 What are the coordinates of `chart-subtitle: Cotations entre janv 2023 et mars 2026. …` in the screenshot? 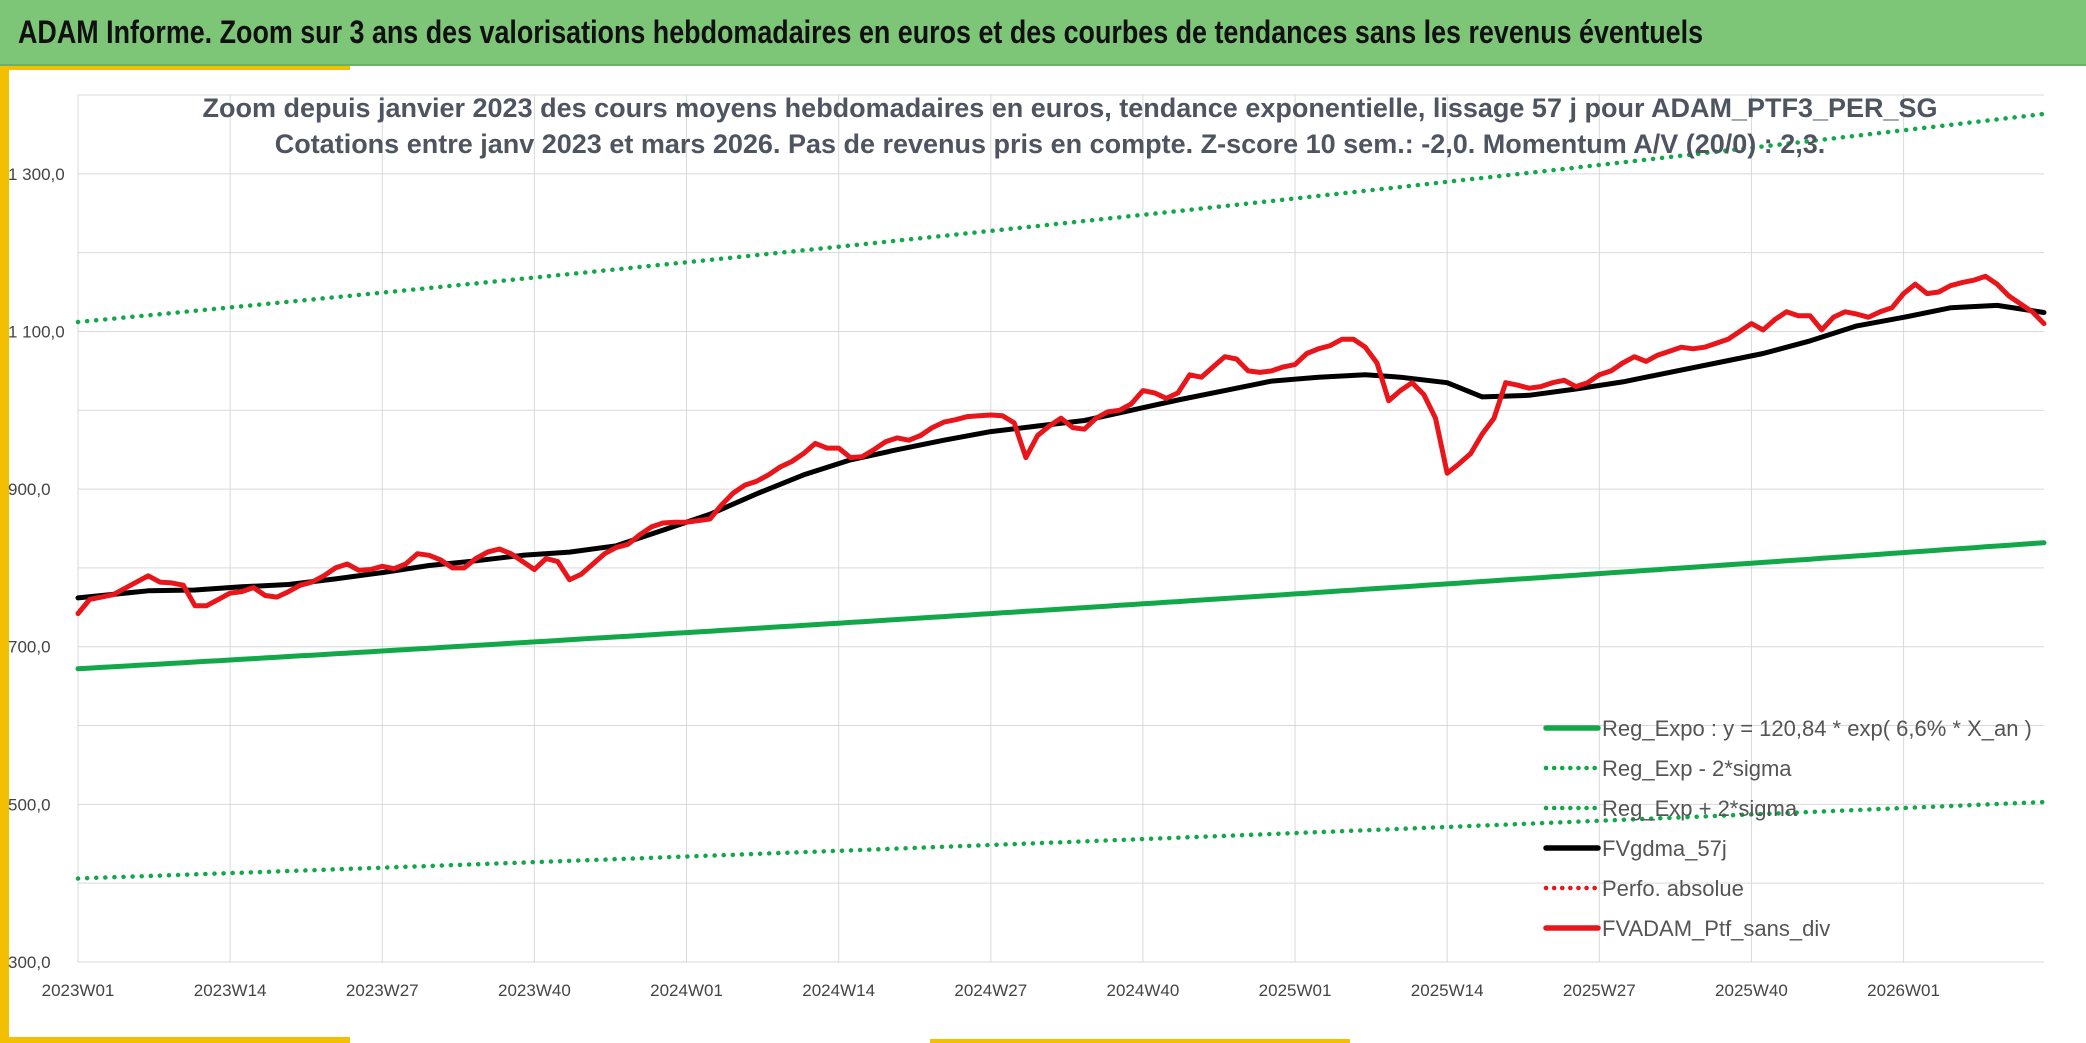 It's located at (1050, 144).